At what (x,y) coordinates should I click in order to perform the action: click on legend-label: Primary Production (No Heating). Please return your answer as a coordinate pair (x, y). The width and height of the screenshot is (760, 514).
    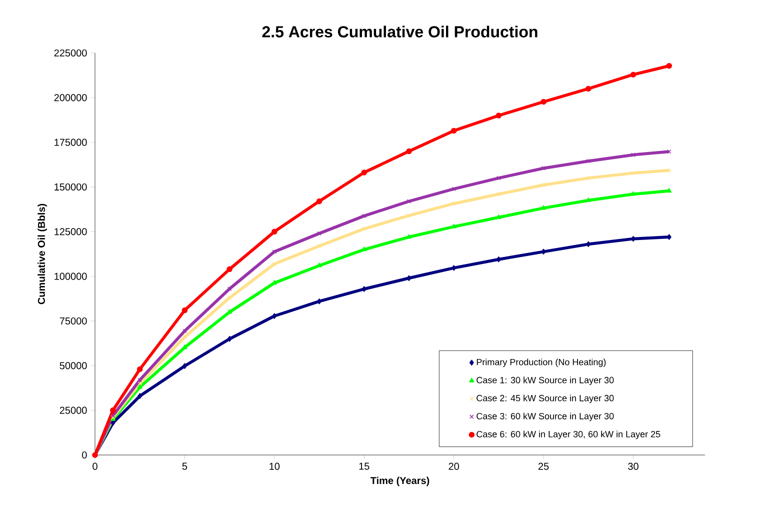
    Looking at the image, I should click on (541, 363).